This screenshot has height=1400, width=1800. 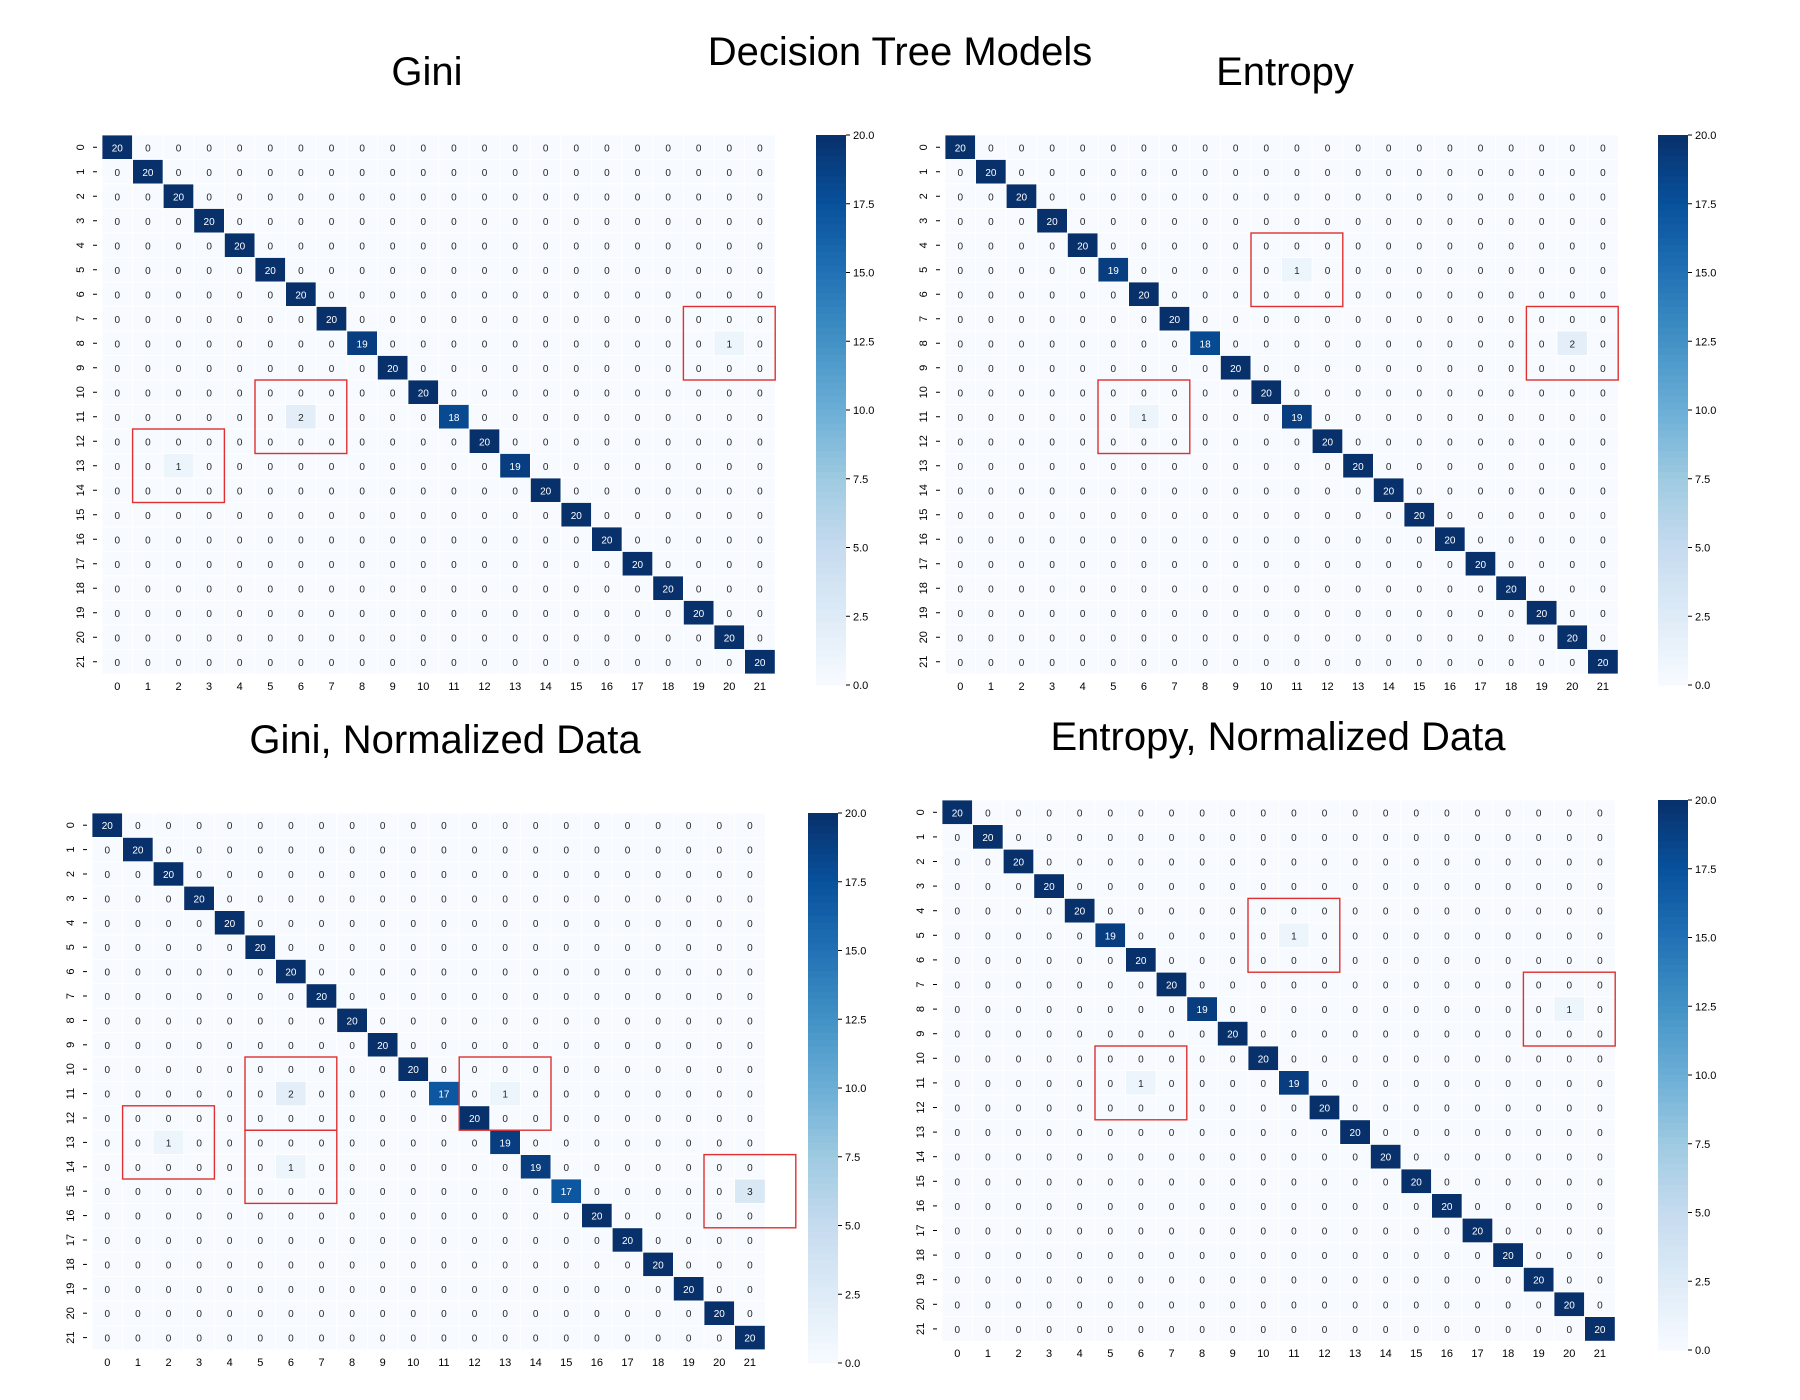 I want to click on y-tick-label: 3, so click(x=921, y=886).